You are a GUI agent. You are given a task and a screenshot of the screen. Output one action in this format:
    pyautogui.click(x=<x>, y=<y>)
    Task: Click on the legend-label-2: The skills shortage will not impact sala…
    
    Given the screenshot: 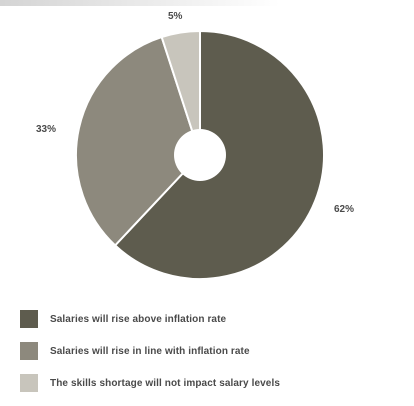 What is the action you would take?
    pyautogui.click(x=165, y=383)
    